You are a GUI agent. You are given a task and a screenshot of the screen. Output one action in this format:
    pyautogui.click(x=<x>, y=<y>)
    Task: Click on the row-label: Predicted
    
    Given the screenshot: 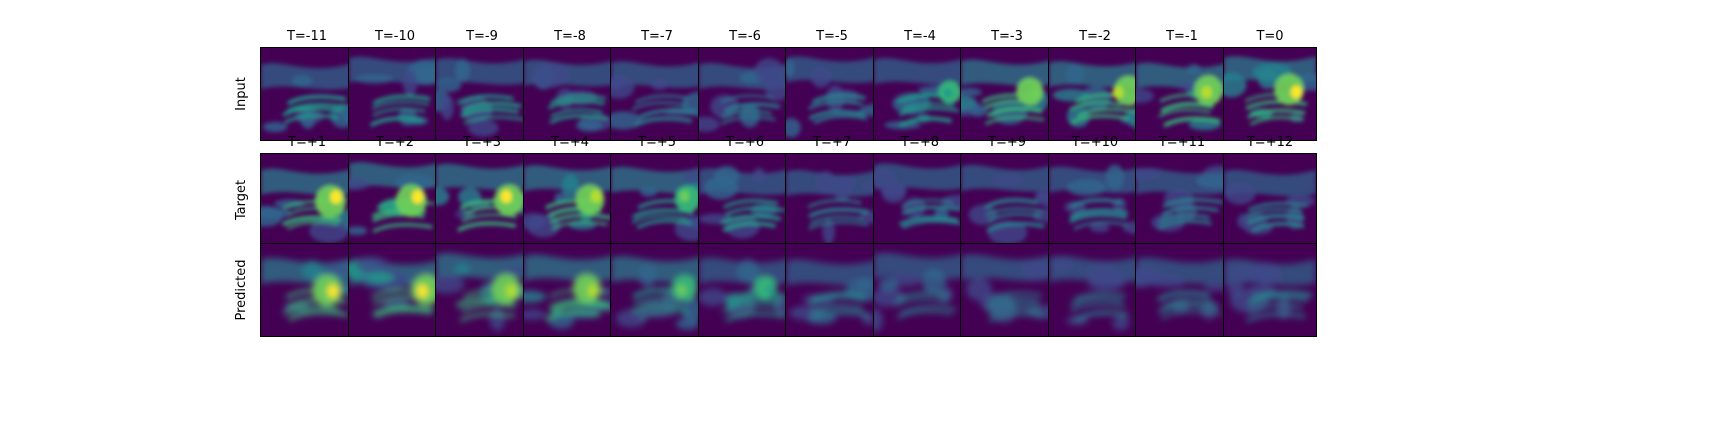 What is the action you would take?
    pyautogui.click(x=241, y=290)
    